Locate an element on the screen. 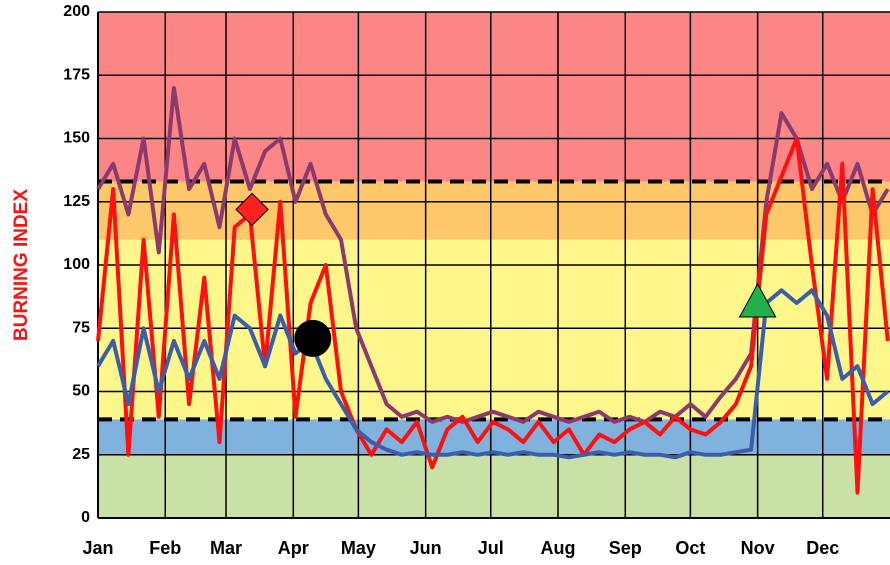 The height and width of the screenshot is (565, 890). x-tick-label: May is located at coordinates (358, 548).